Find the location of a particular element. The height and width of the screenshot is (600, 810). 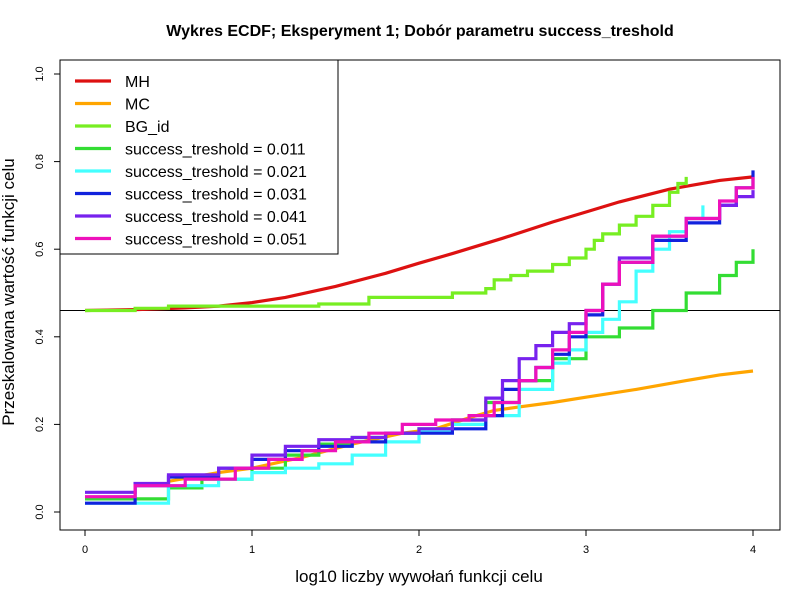

y-tick-label: 0.0 is located at coordinates (40, 511).